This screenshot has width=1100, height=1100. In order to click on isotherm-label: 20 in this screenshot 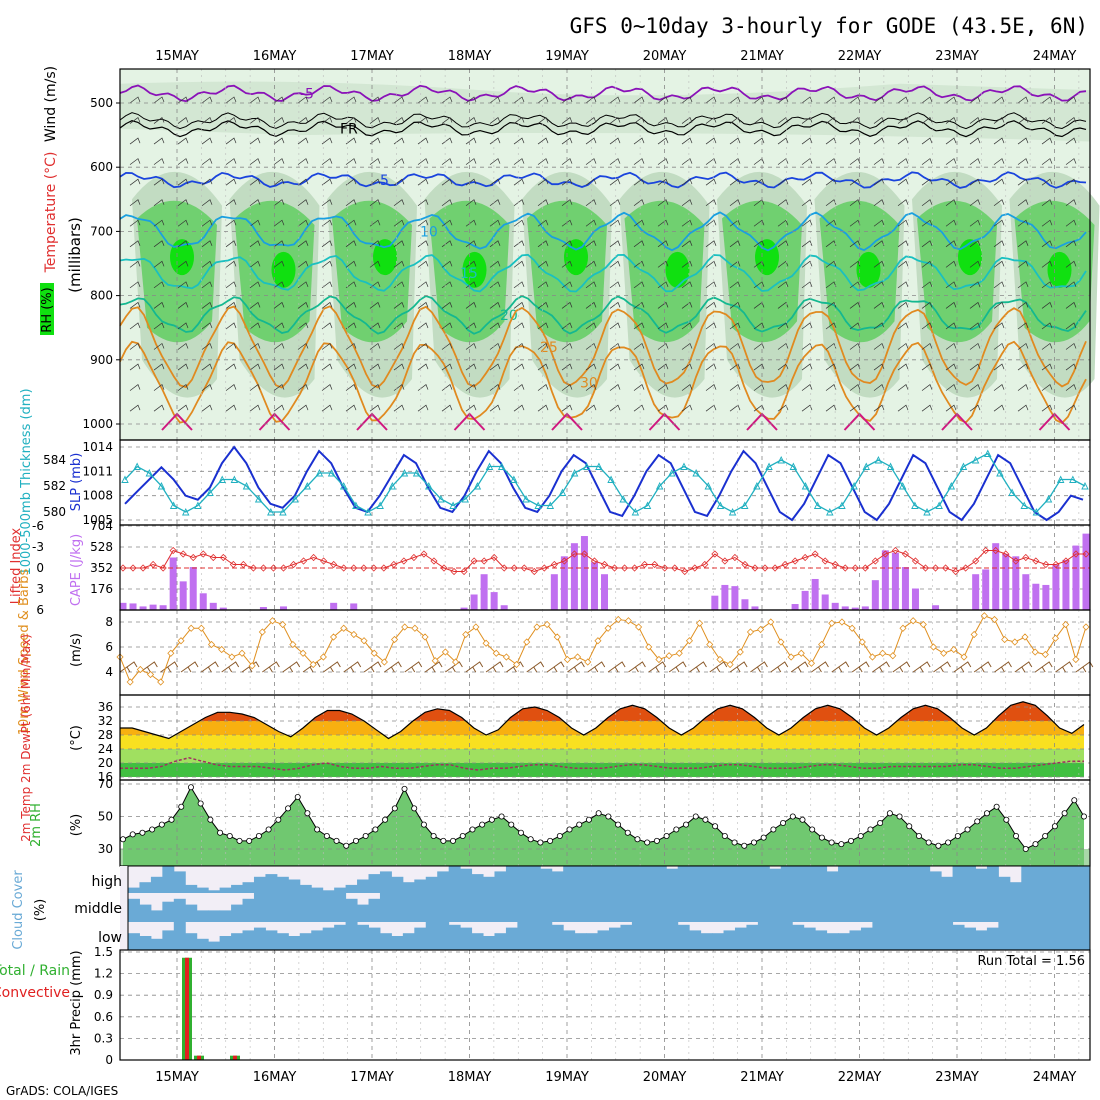, I will do `click(509, 316)`.